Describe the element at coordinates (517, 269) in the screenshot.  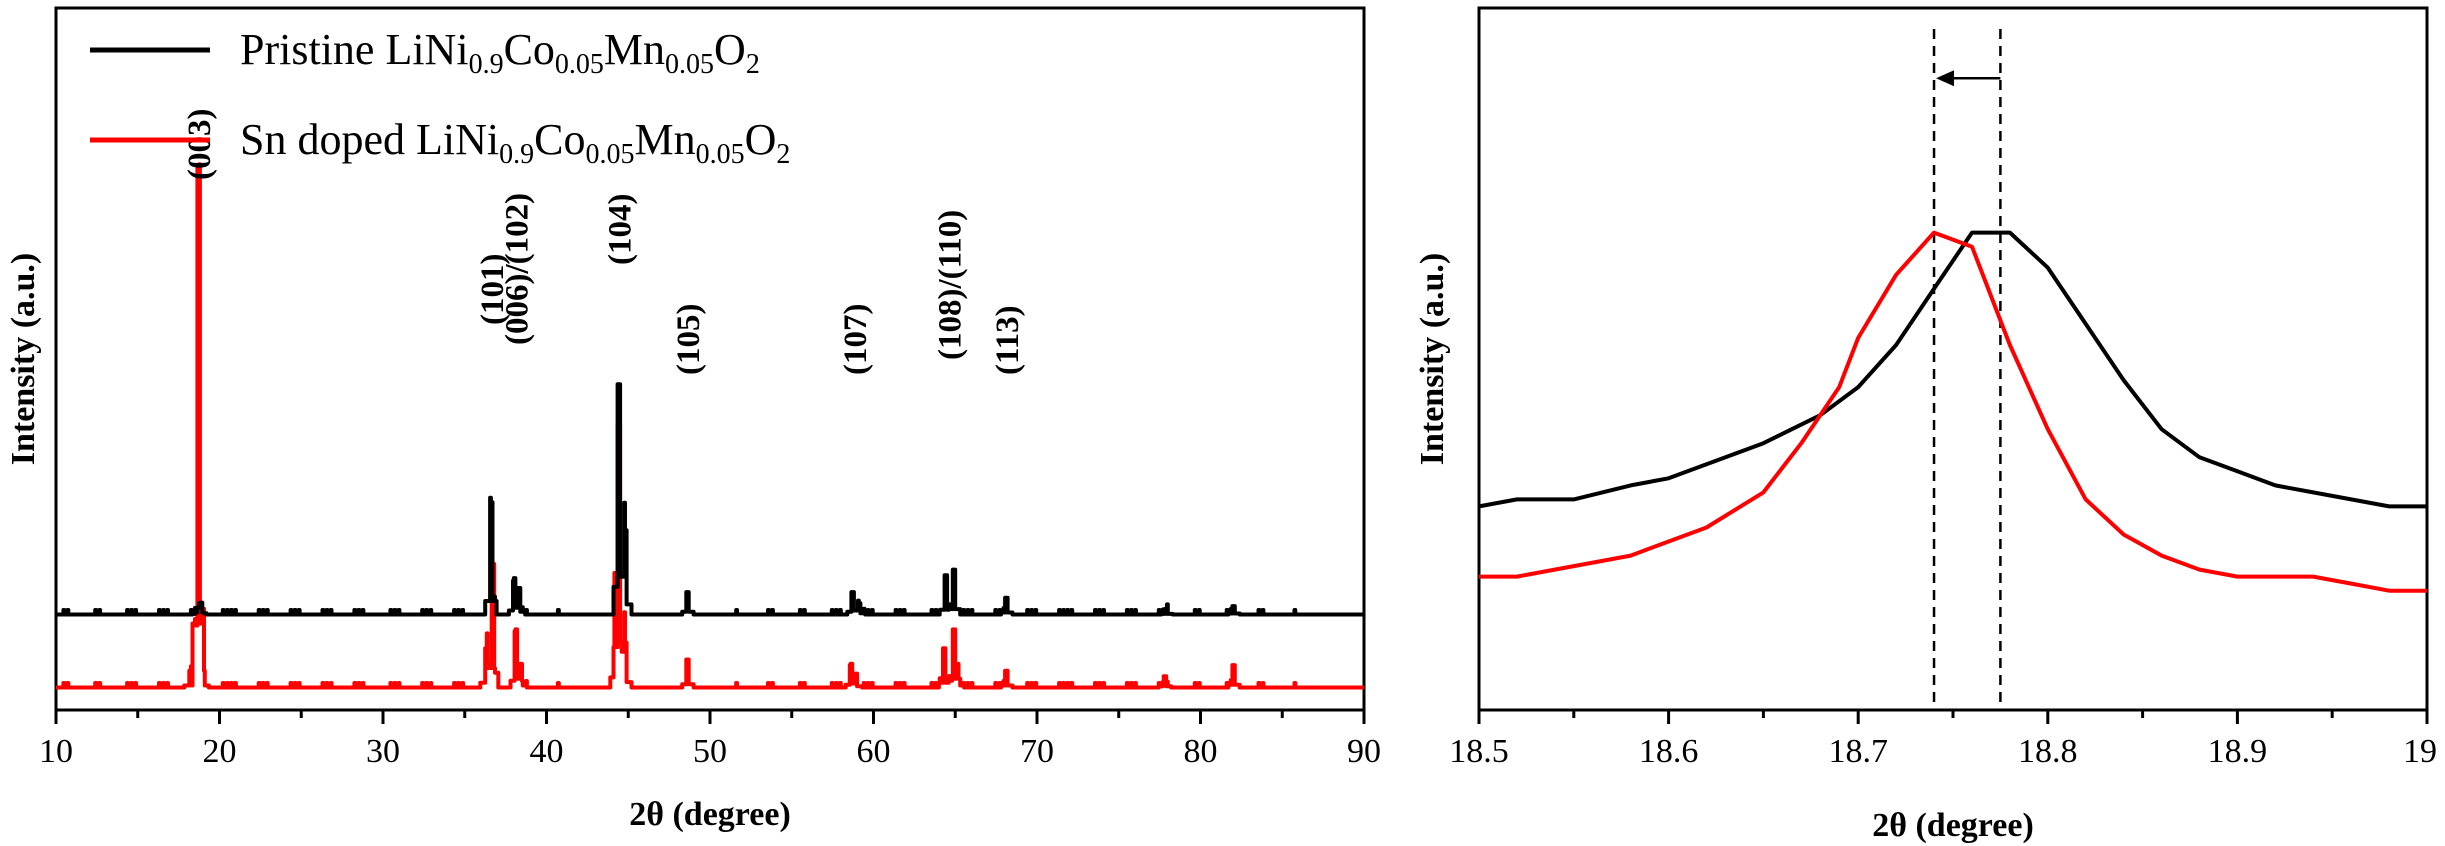
I see `peak-label: (006)/(102)` at that location.